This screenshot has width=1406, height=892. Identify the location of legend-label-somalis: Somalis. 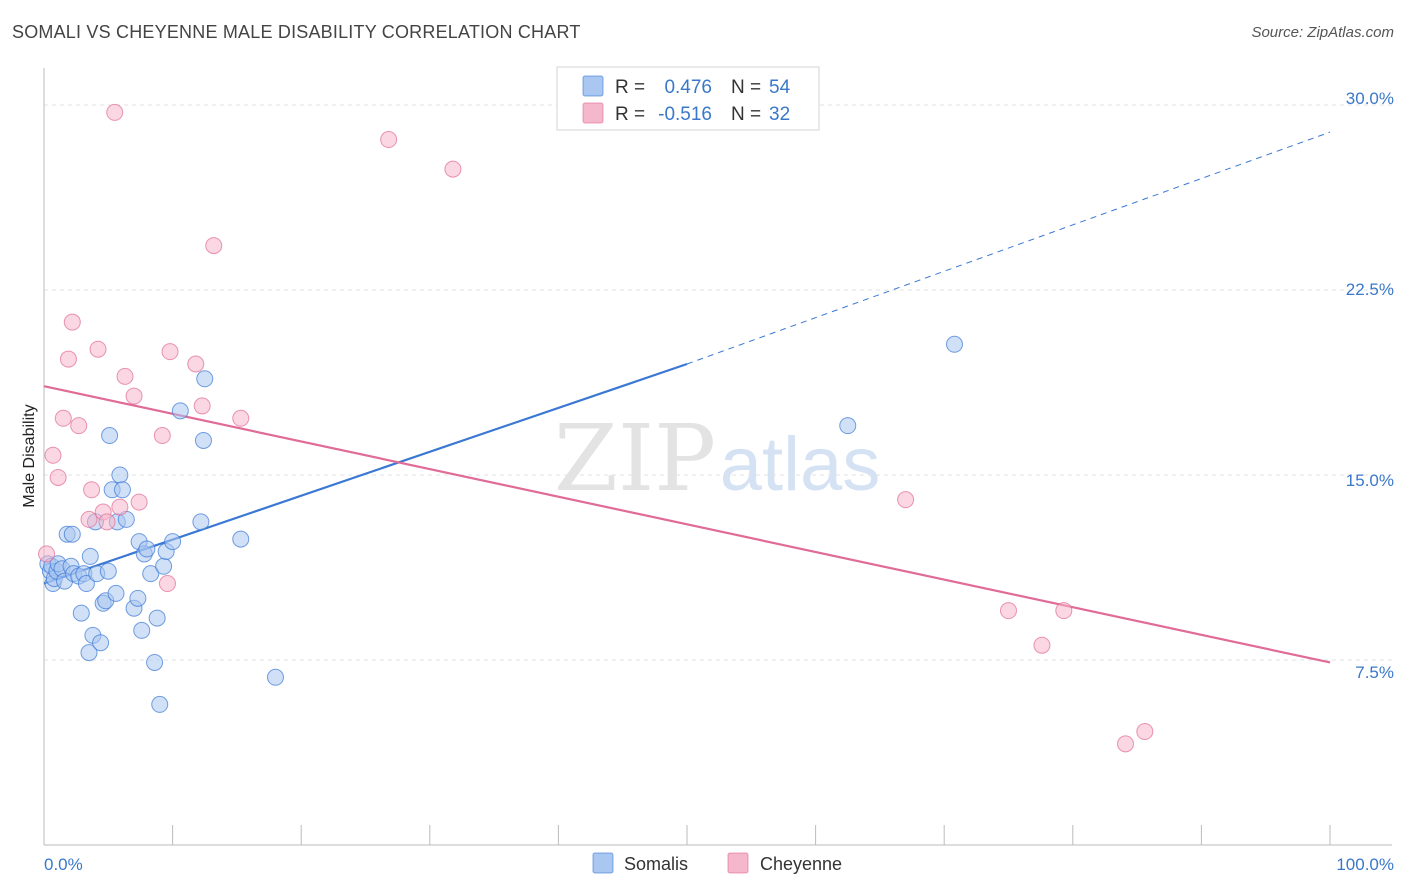
(656, 864).